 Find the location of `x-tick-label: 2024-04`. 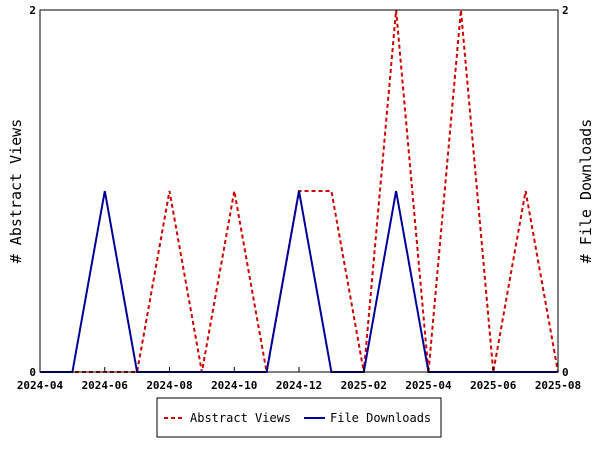

x-tick-label: 2024-04 is located at coordinates (40, 385).